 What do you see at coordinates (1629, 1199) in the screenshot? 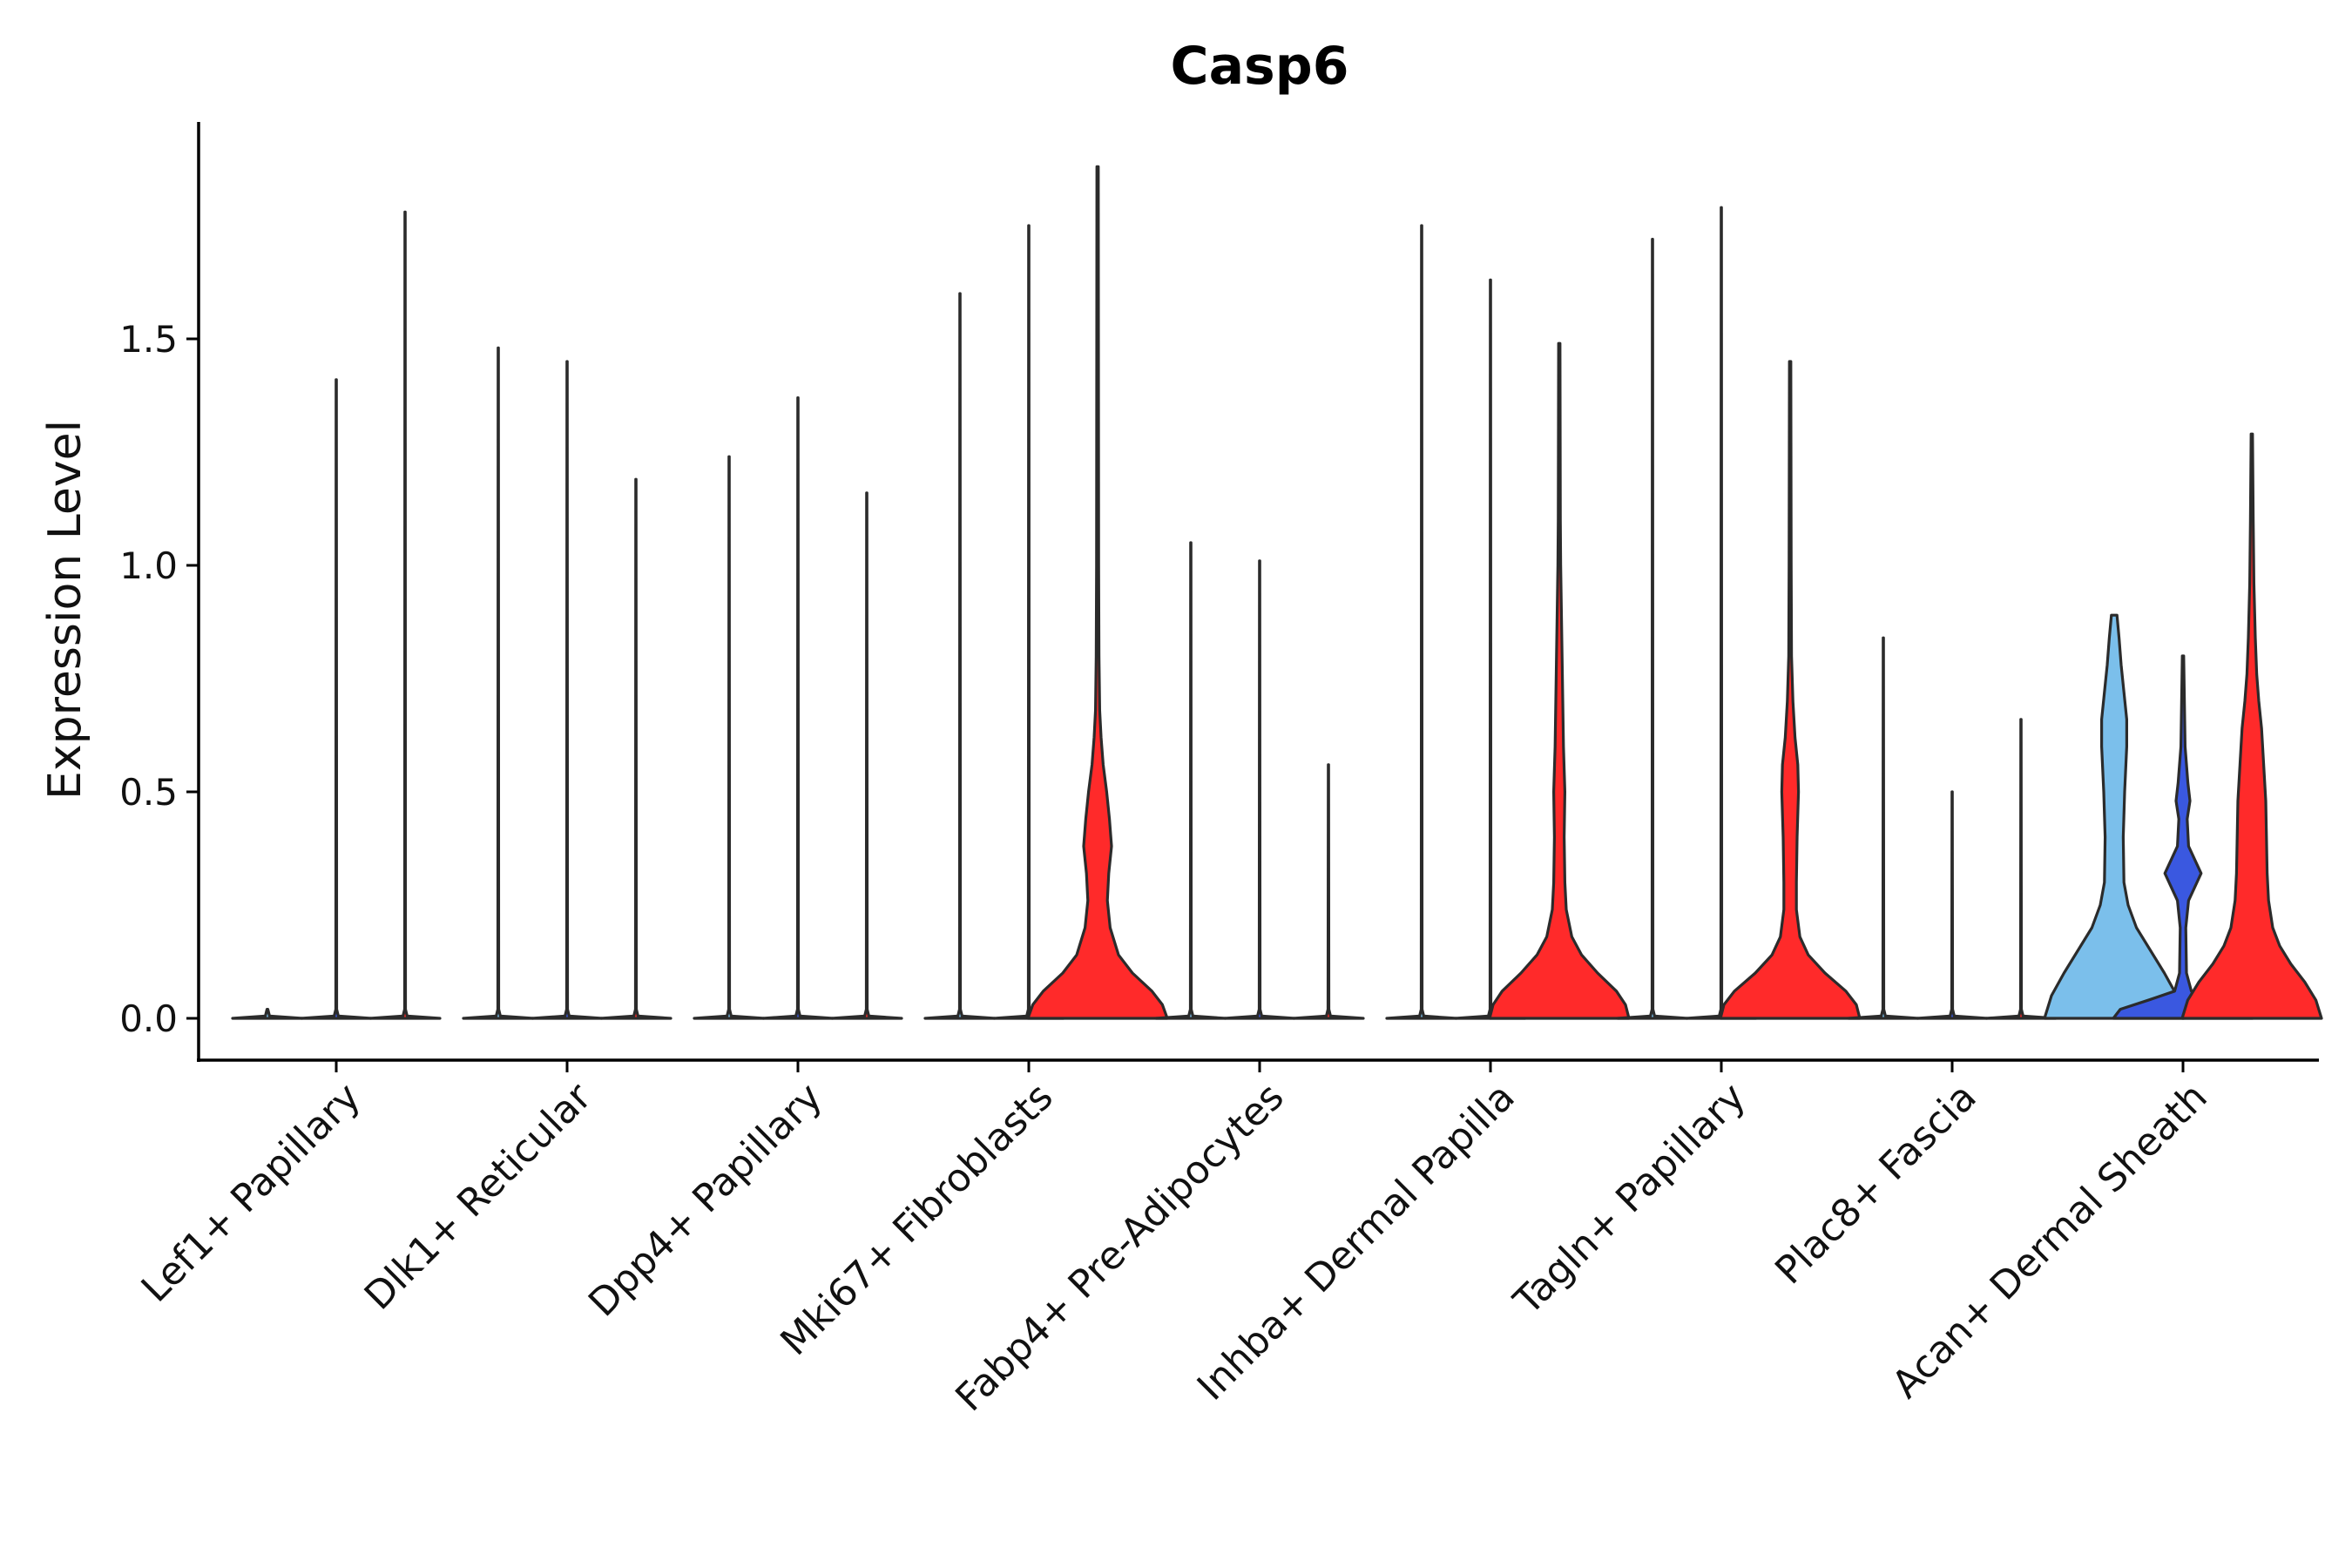
I see `x-tick-label: Tagln+ Papillary` at bounding box center [1629, 1199].